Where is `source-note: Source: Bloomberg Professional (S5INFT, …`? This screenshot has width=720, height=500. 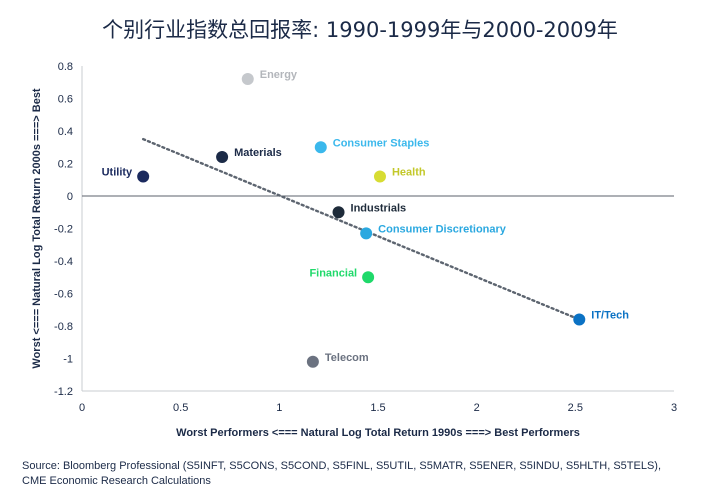 source-note: Source: Bloomberg Professional (S5INFT, … is located at coordinates (367, 474).